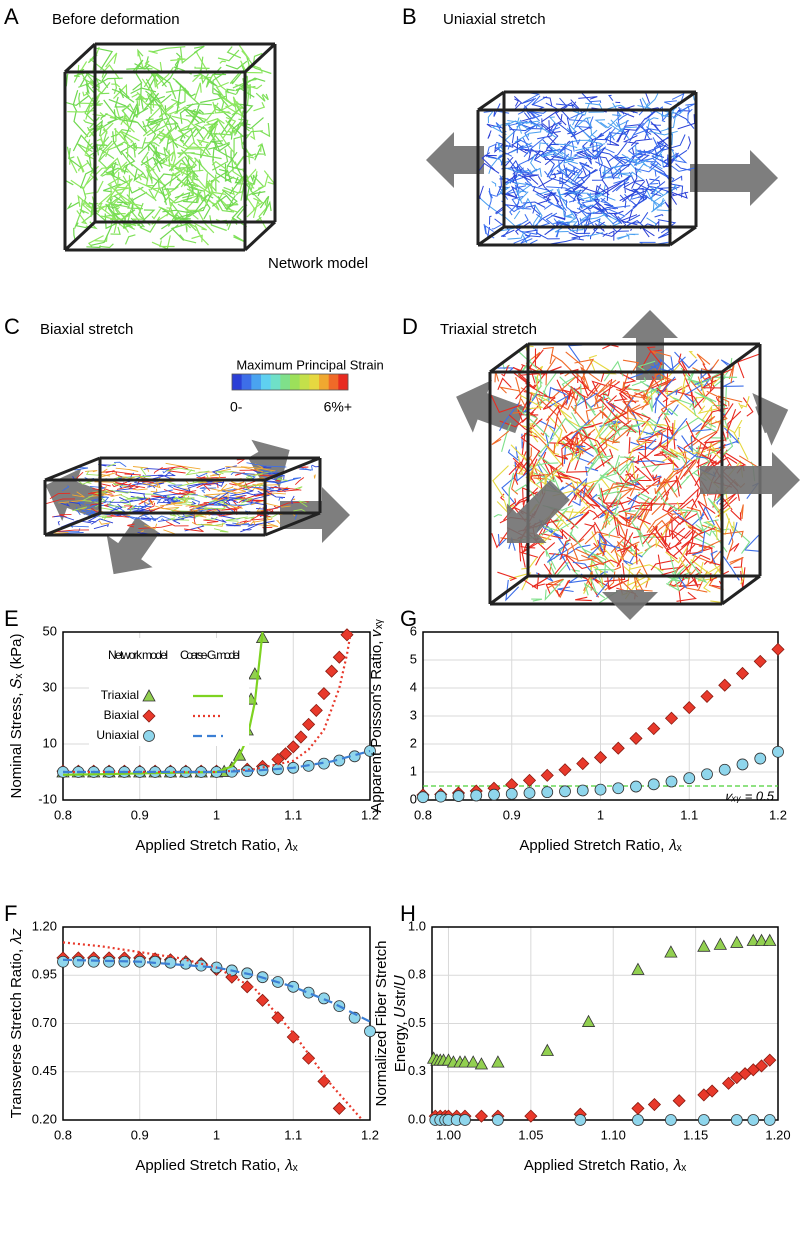 The width and height of the screenshot is (802, 1244). What do you see at coordinates (44, 1118) in the screenshot?
I see `y-tick-label: 0.20` at bounding box center [44, 1118].